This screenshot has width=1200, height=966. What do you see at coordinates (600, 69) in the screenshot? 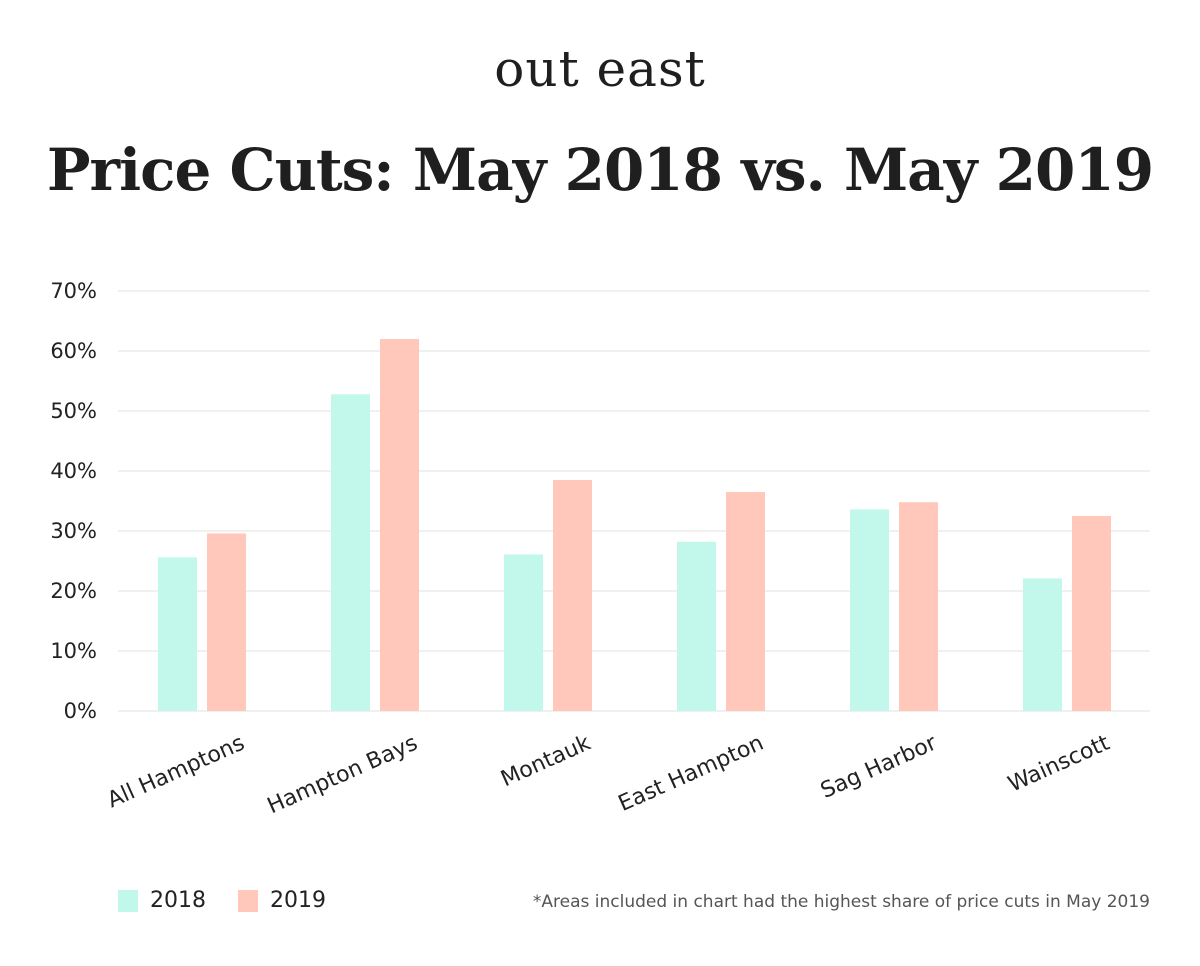
I see `brand-logo-text: out east` at bounding box center [600, 69].